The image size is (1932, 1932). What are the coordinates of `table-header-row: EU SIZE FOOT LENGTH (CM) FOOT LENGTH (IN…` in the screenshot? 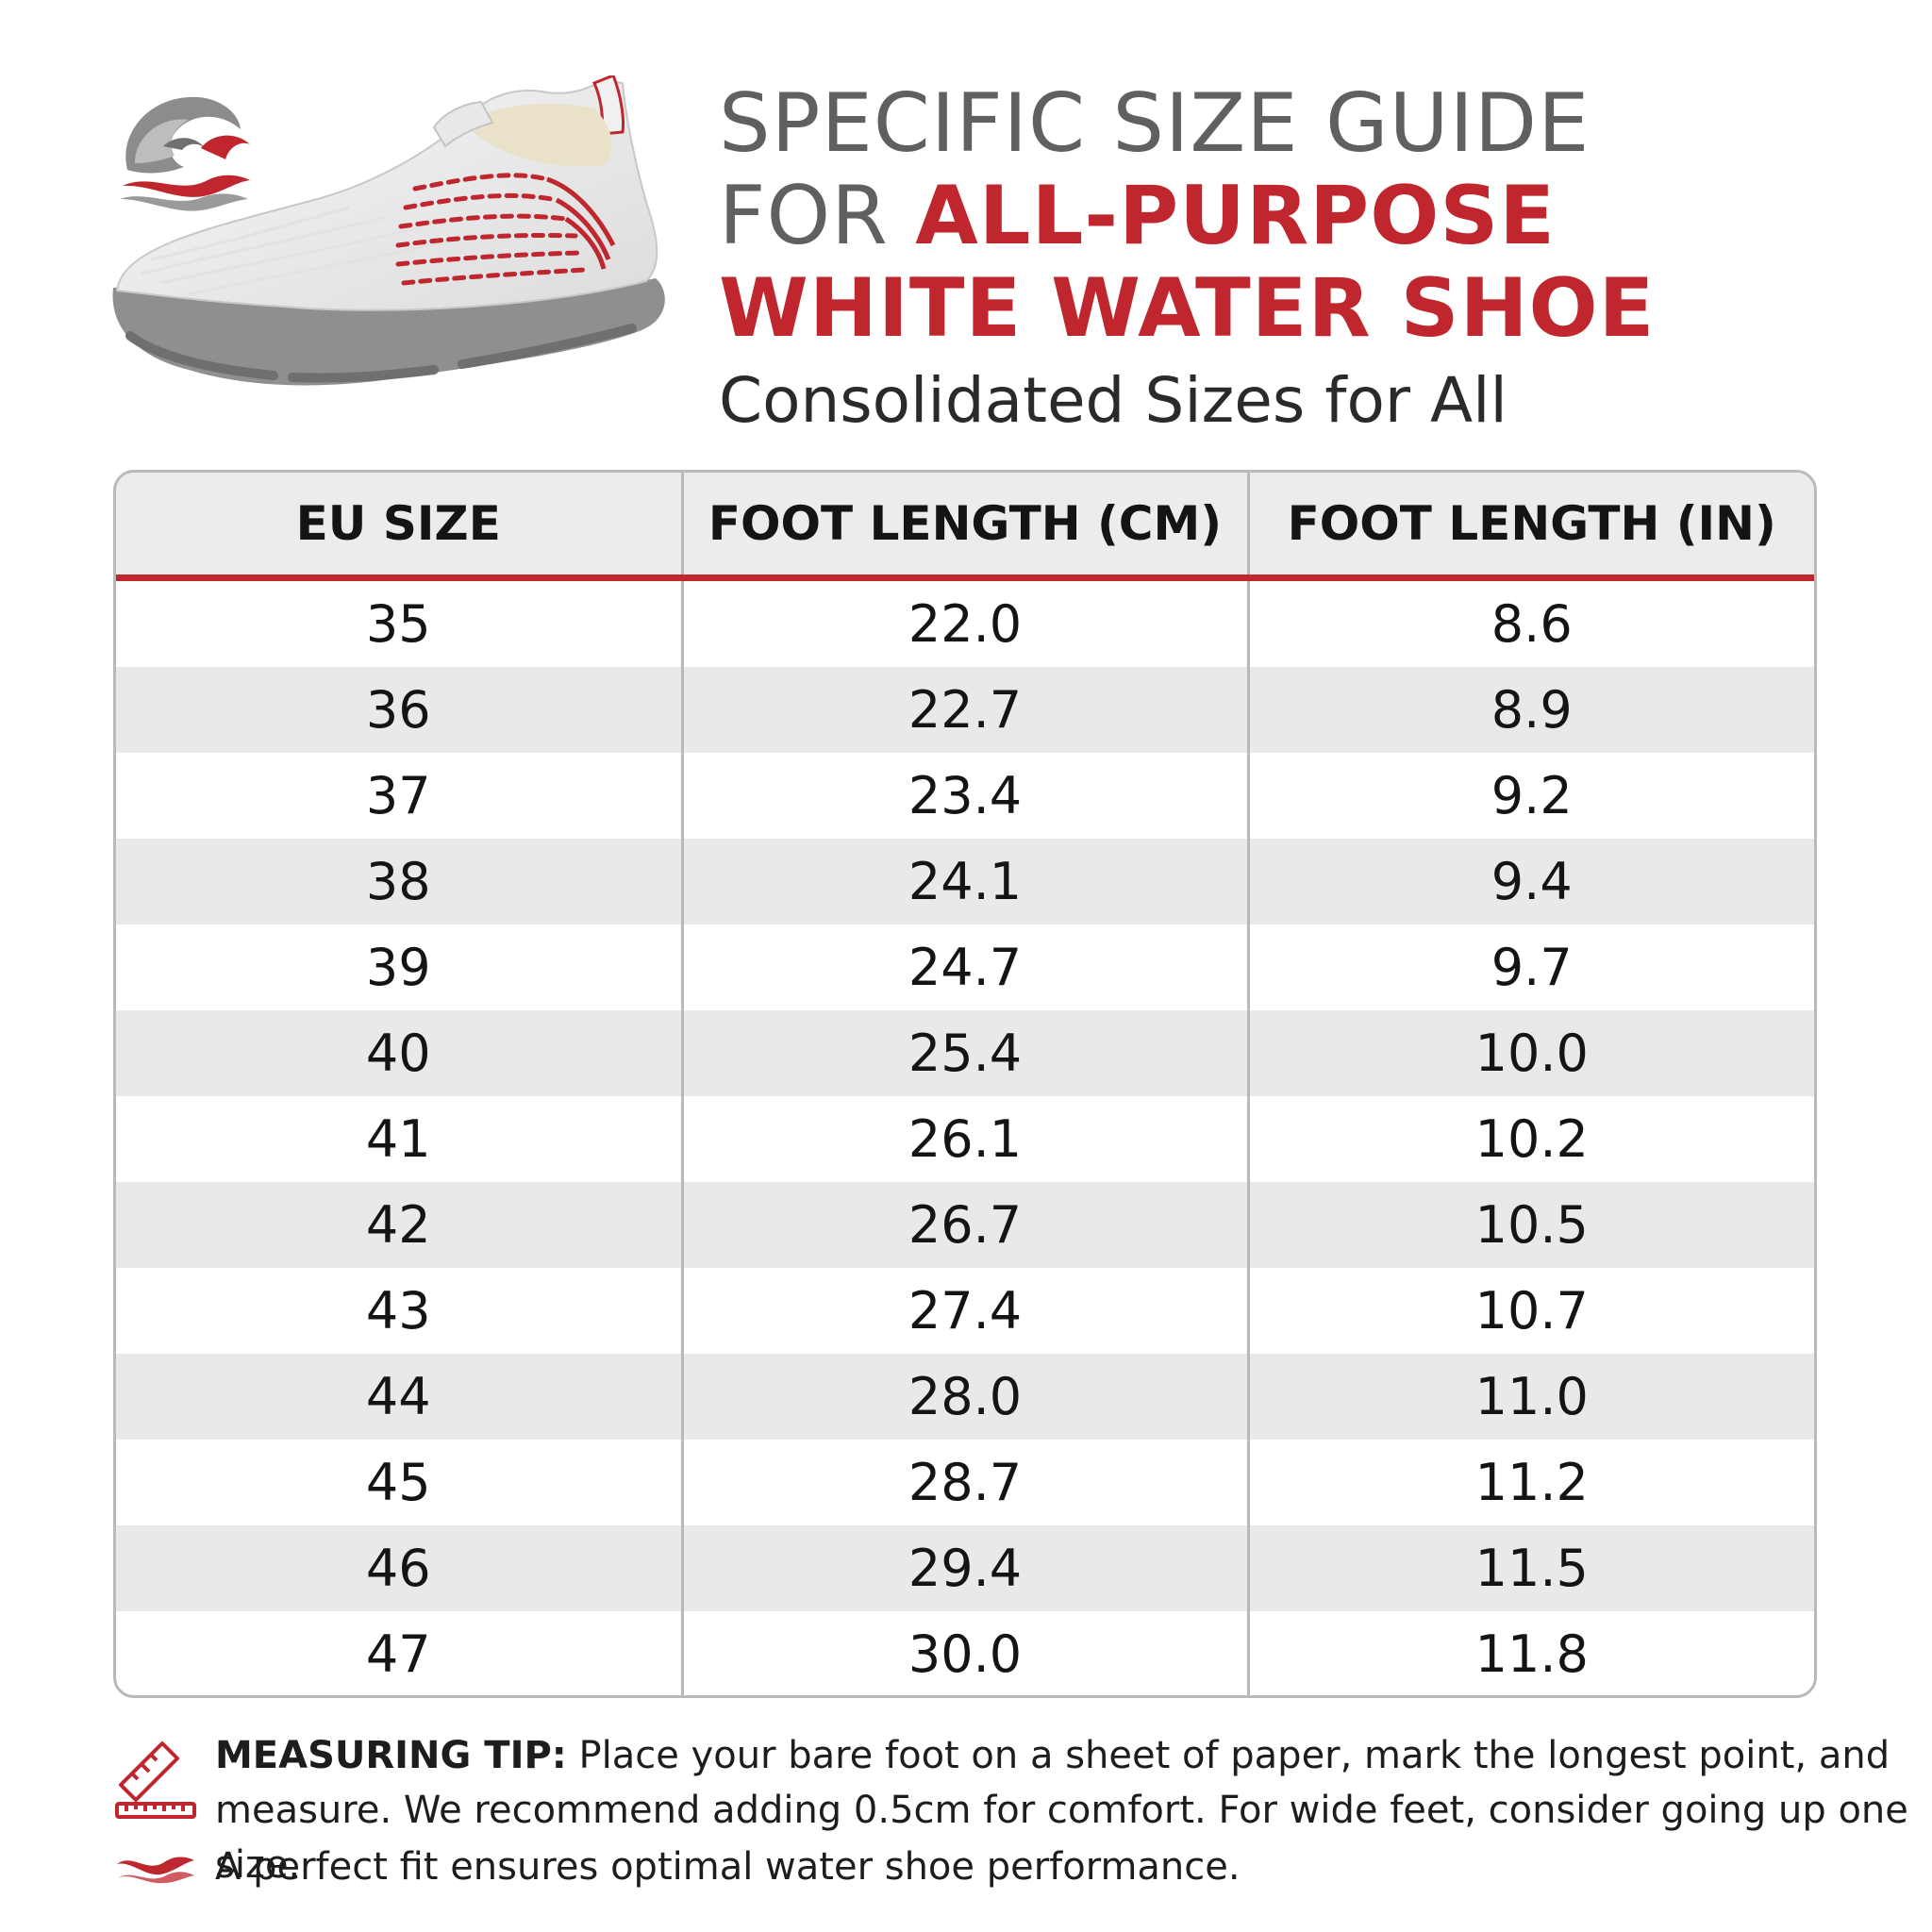 It's located at (965, 527).